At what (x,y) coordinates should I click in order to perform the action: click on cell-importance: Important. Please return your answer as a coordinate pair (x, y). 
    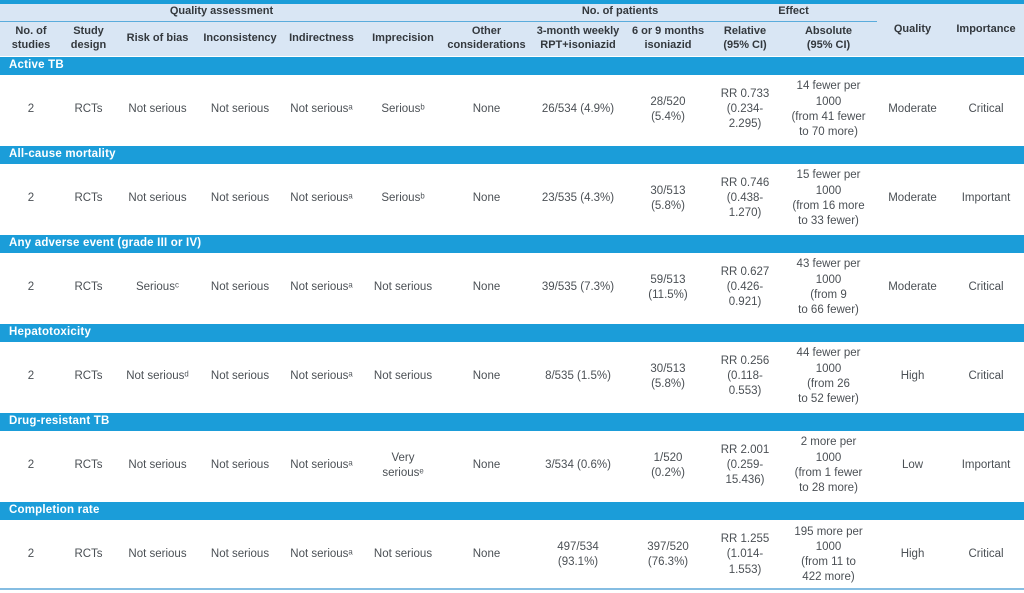
    Looking at the image, I should click on (986, 199).